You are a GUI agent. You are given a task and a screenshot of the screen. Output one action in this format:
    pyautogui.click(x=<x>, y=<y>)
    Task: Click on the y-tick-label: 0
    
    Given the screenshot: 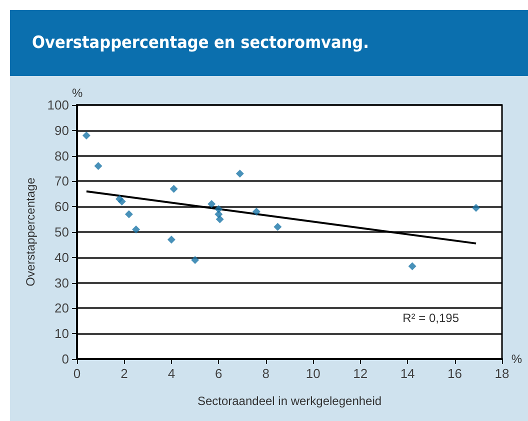 What is the action you would take?
    pyautogui.click(x=65, y=359)
    